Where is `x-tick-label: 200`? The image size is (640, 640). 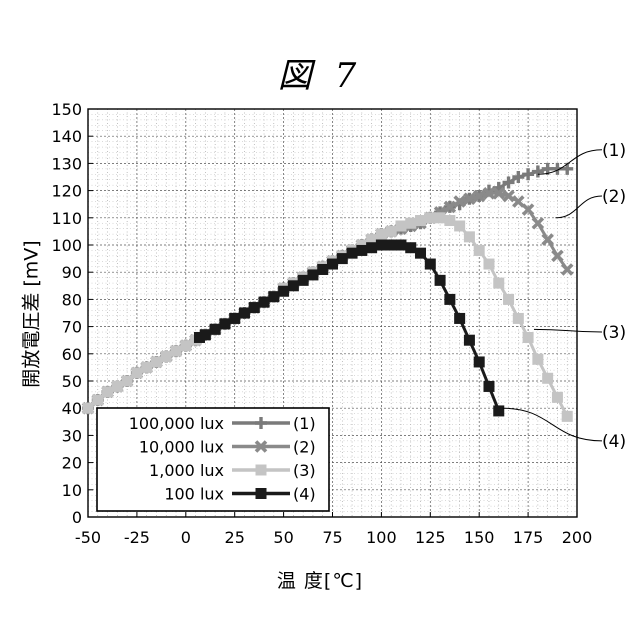
x-tick-label: 200 is located at coordinates (577, 537).